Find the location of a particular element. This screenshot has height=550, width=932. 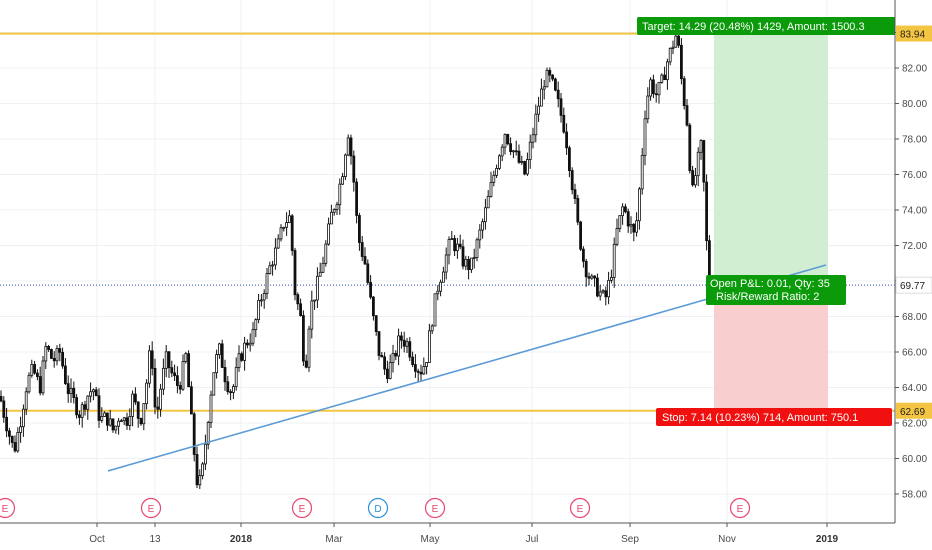

event-marker: D is located at coordinates (378, 508).